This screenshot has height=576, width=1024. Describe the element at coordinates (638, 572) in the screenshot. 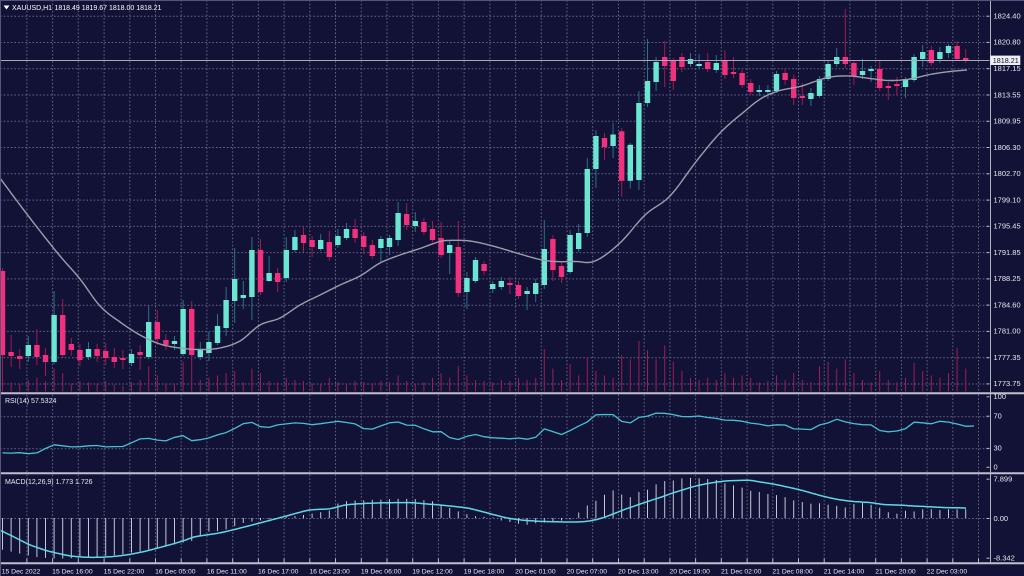

I see `svg-text: 20 Dec 13:00` at that location.